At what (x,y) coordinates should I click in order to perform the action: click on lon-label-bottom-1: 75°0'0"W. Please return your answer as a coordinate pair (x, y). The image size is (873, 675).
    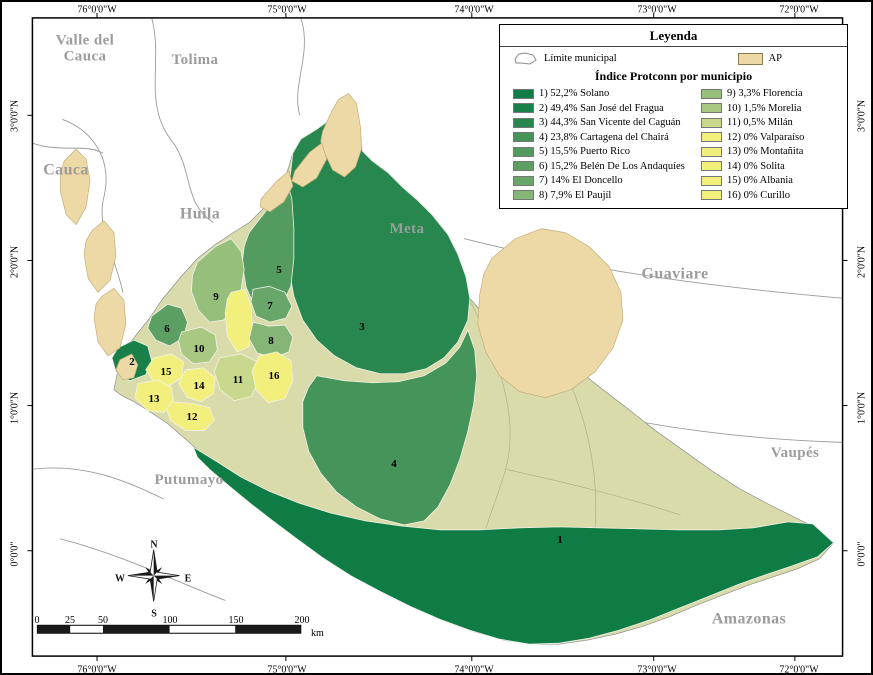
    Looking at the image, I should click on (287, 669).